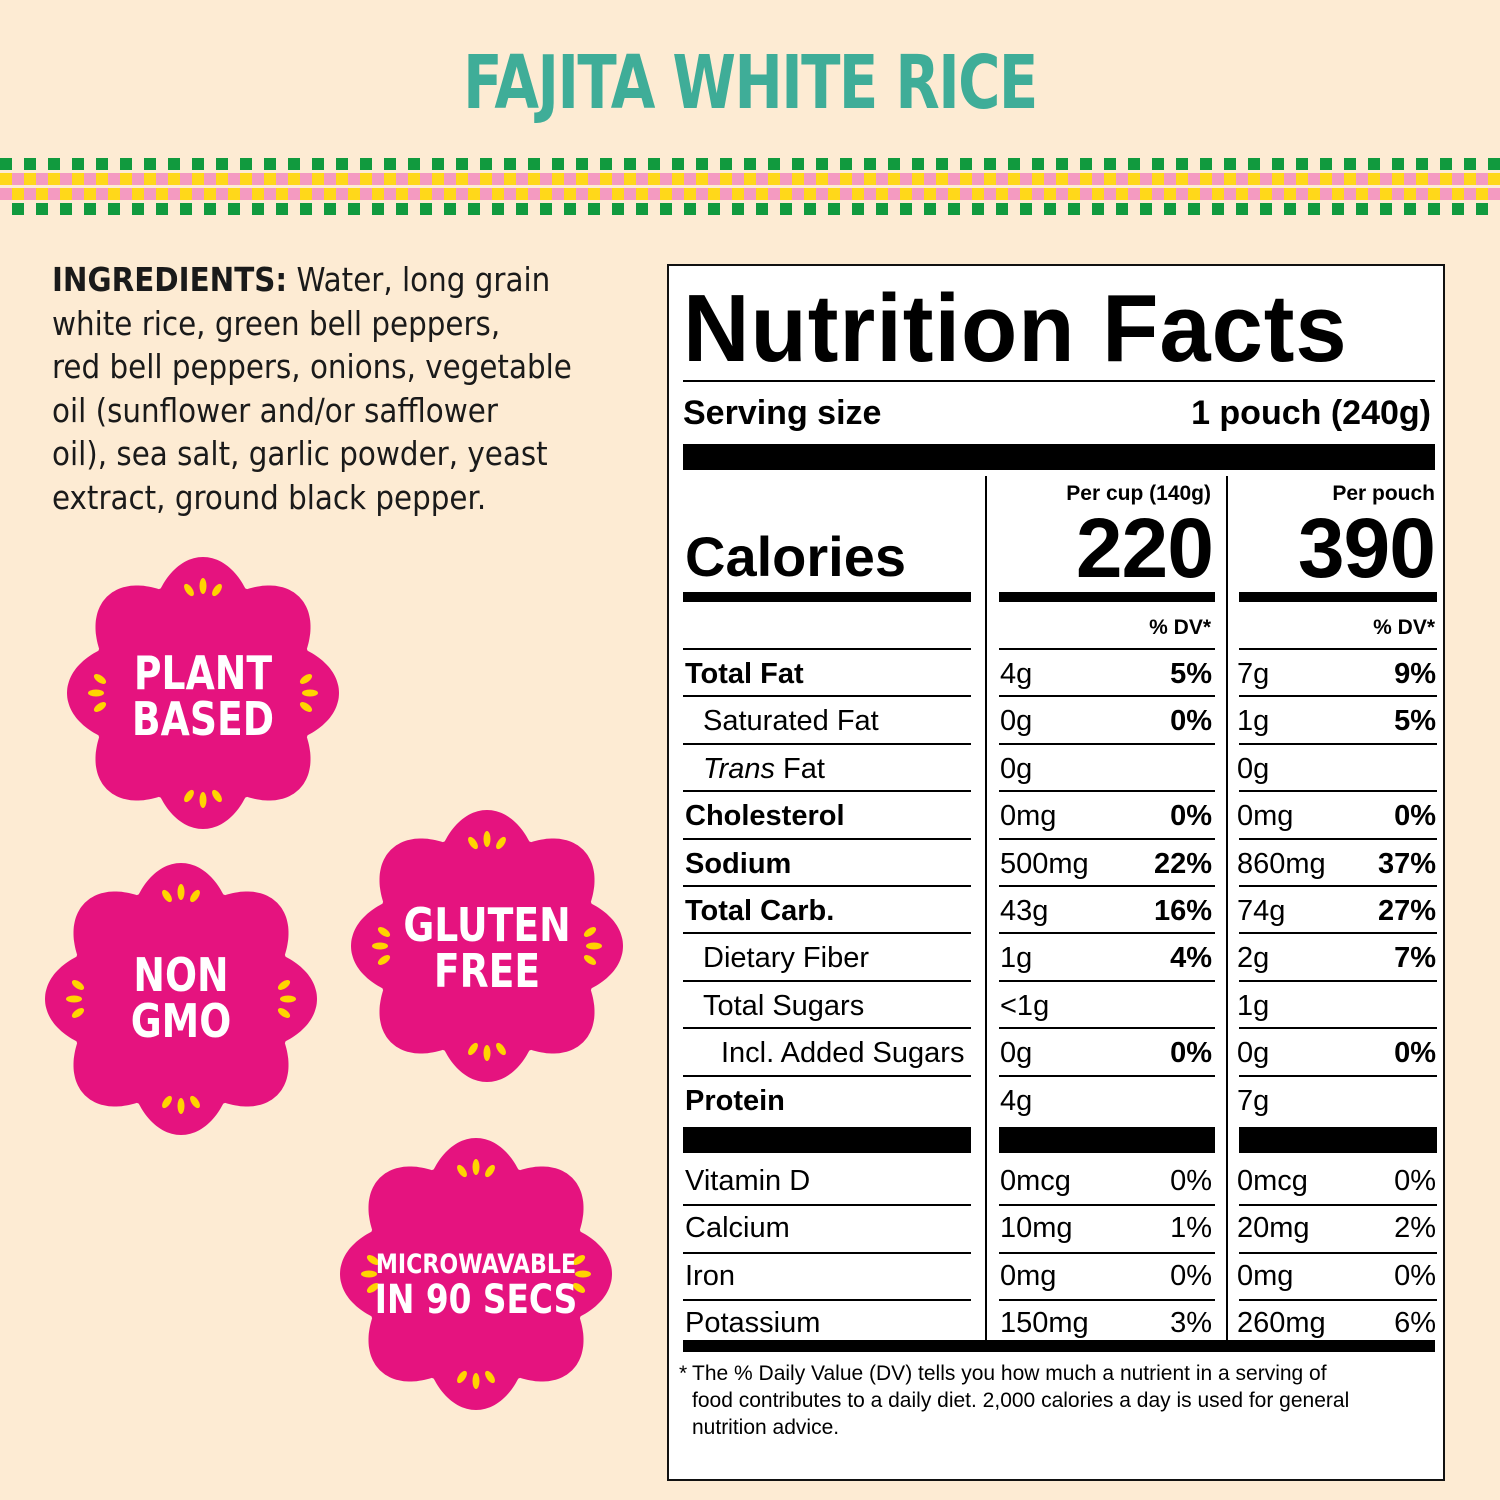 This screenshot has width=1500, height=1500. What do you see at coordinates (487, 925) in the screenshot?
I see `badge-line: GLUTEN` at bounding box center [487, 925].